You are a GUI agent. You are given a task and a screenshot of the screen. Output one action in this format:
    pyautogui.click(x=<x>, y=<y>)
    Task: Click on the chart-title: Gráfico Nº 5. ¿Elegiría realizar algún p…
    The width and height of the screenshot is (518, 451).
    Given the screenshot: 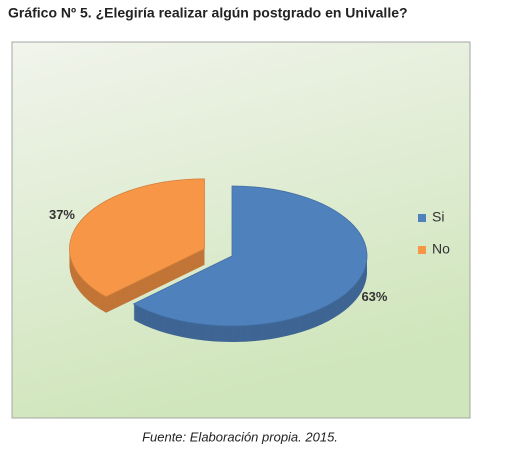 What is the action you would take?
    pyautogui.click(x=208, y=13)
    